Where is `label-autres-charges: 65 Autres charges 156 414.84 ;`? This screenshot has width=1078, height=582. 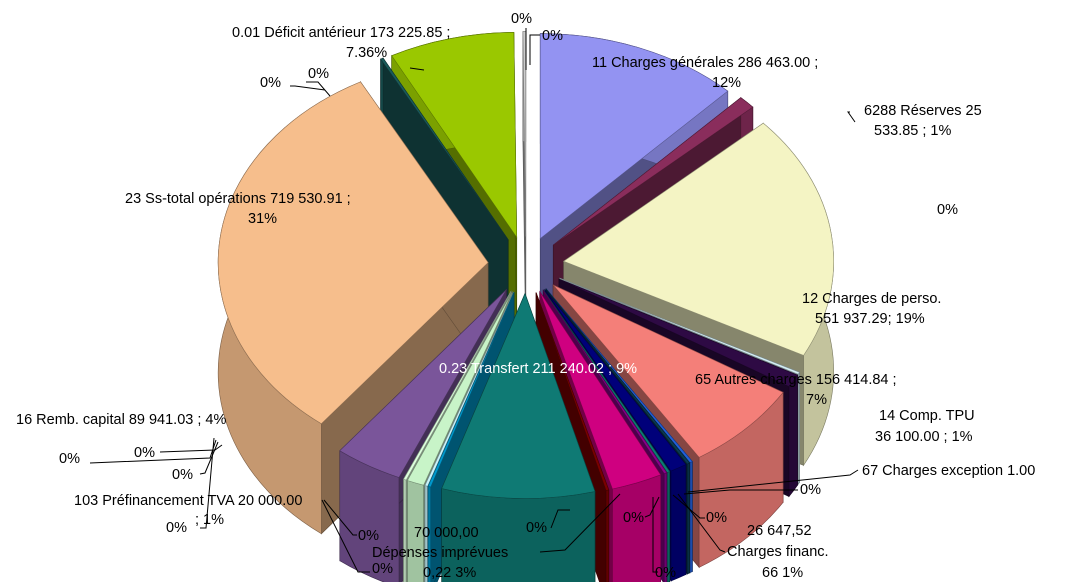
label-autres-charges: 65 Autres charges 156 414.84 ; is located at coordinates (796, 380).